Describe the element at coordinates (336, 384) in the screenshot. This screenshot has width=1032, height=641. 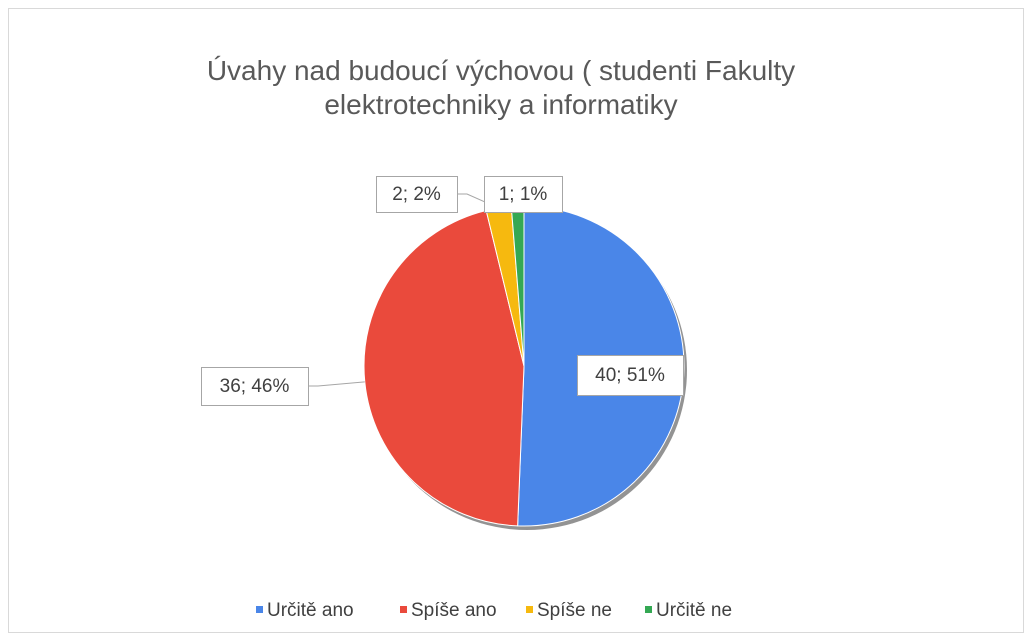
I see `leader-line` at that location.